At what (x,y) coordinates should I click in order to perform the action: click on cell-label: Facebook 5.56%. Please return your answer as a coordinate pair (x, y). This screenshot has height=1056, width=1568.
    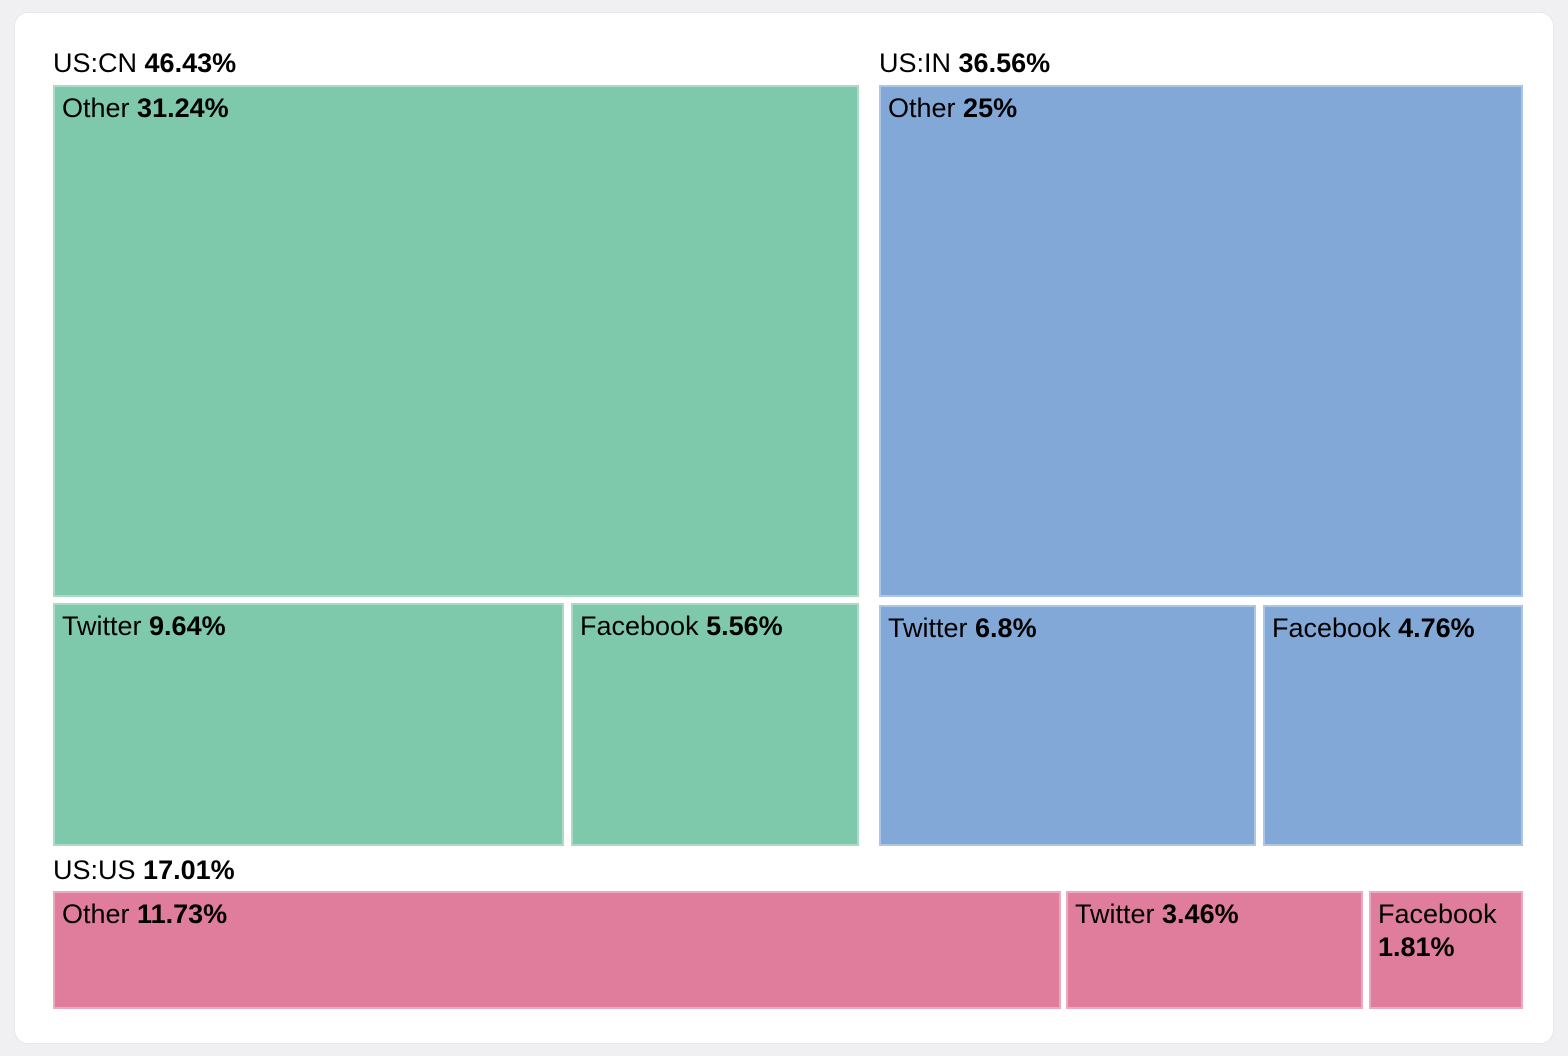
    Looking at the image, I should click on (715, 624).